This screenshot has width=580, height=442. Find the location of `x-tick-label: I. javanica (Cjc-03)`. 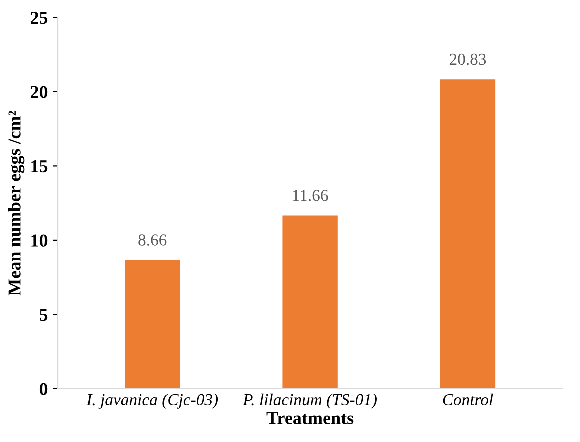

x-tick-label: I. javanica (Cjc-03) is located at coordinates (152, 401).